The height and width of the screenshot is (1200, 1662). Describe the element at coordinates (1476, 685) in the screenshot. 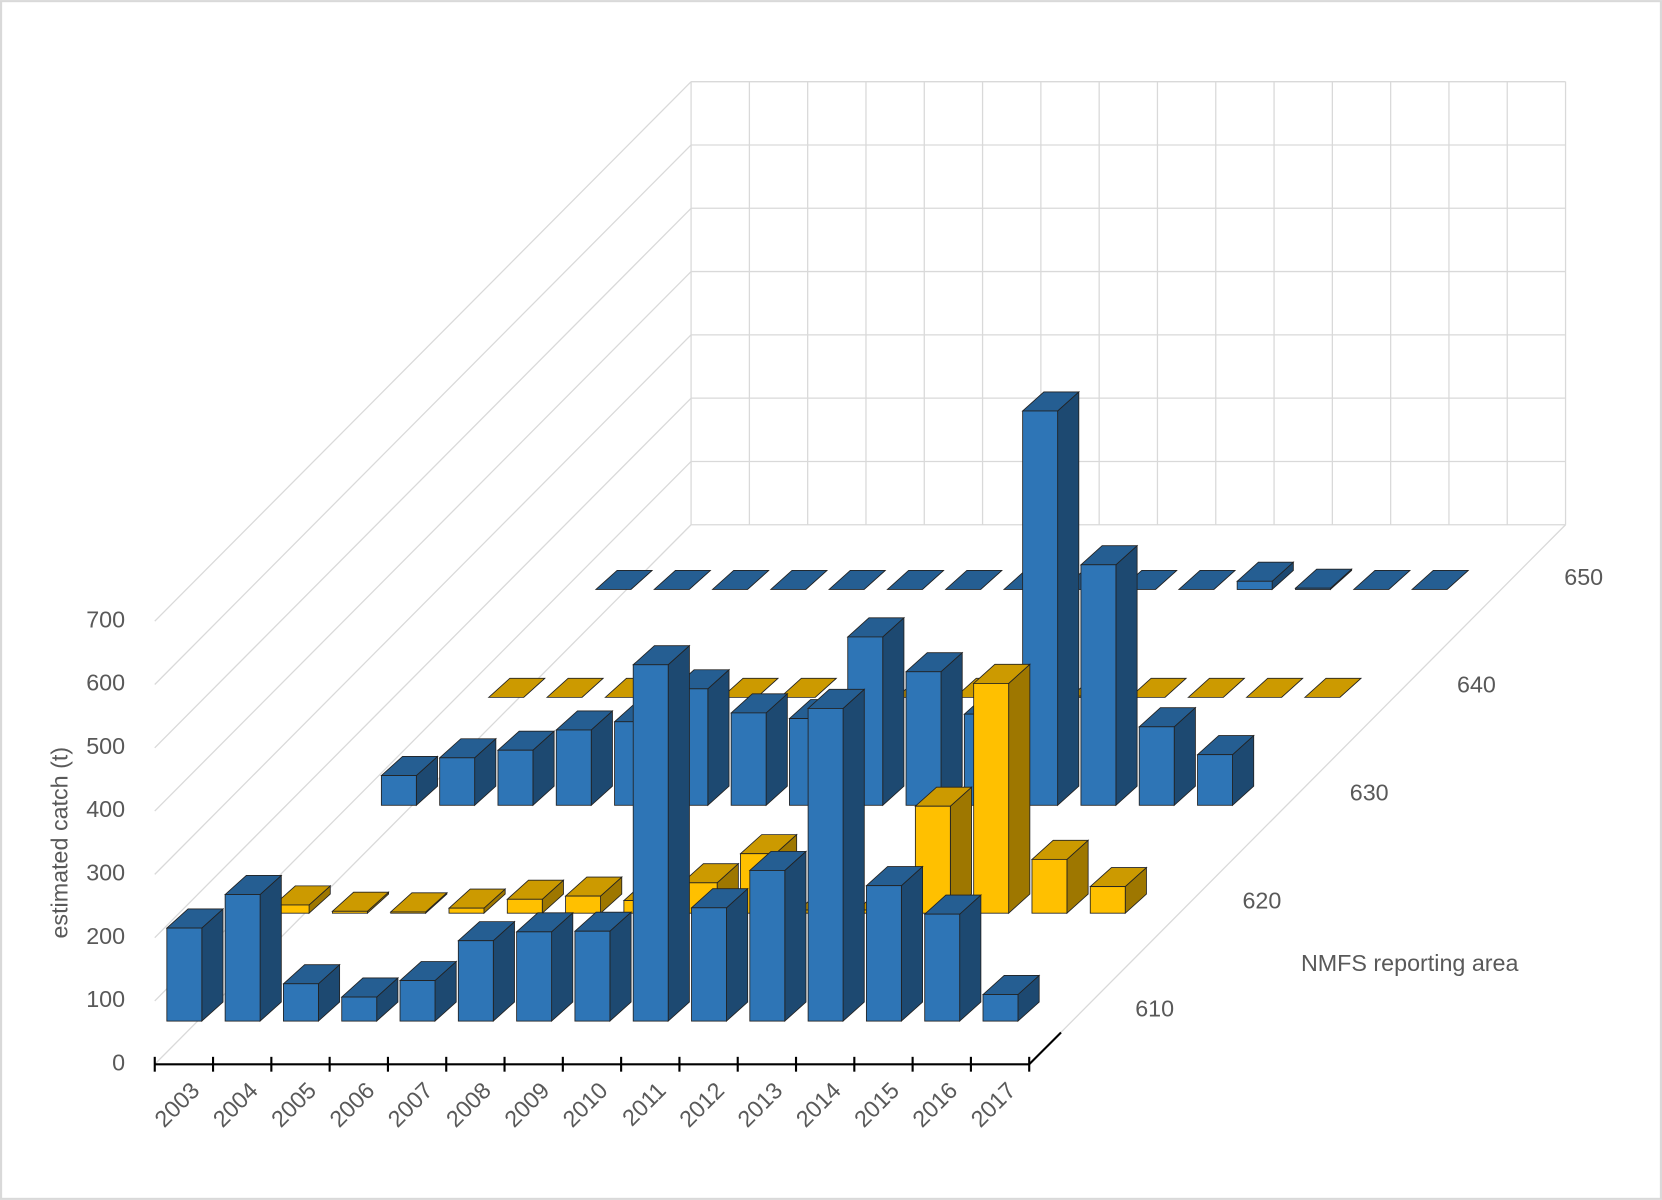

I see `series-label: 640` at that location.